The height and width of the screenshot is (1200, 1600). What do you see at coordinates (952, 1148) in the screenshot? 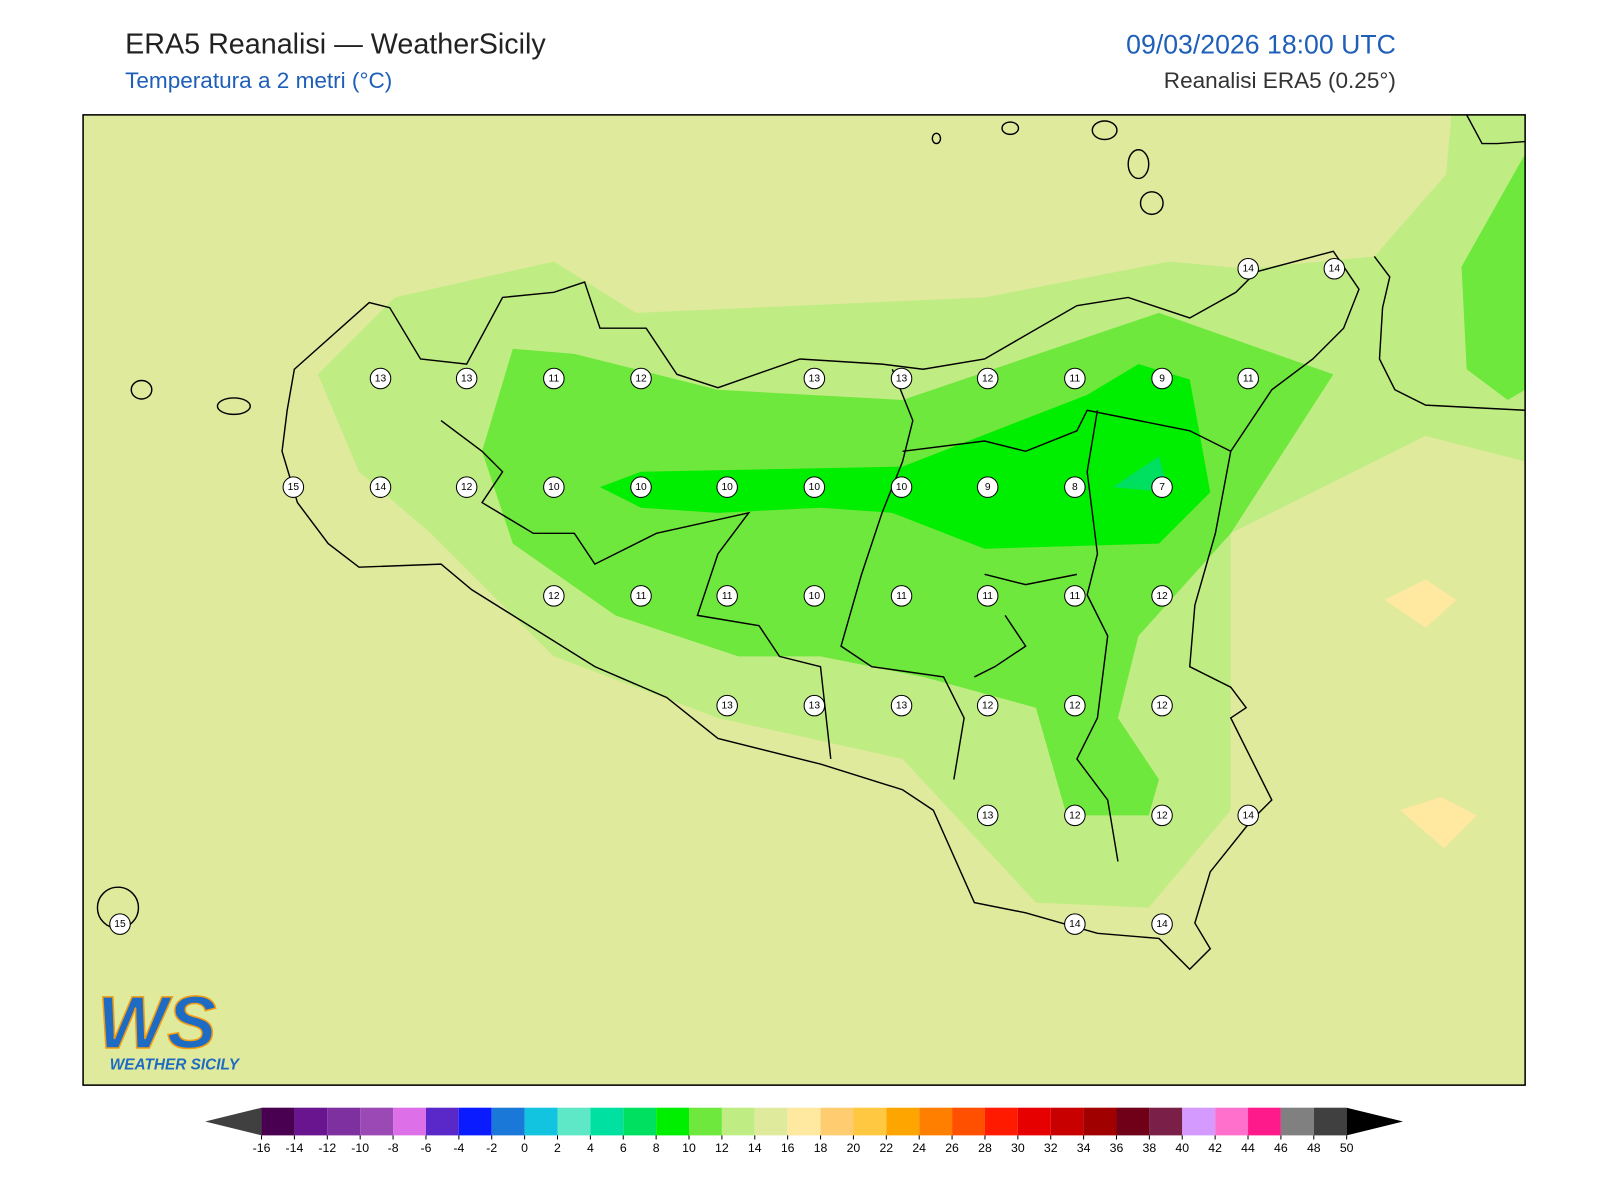
I see `colorbar-tick-label: 26` at bounding box center [952, 1148].